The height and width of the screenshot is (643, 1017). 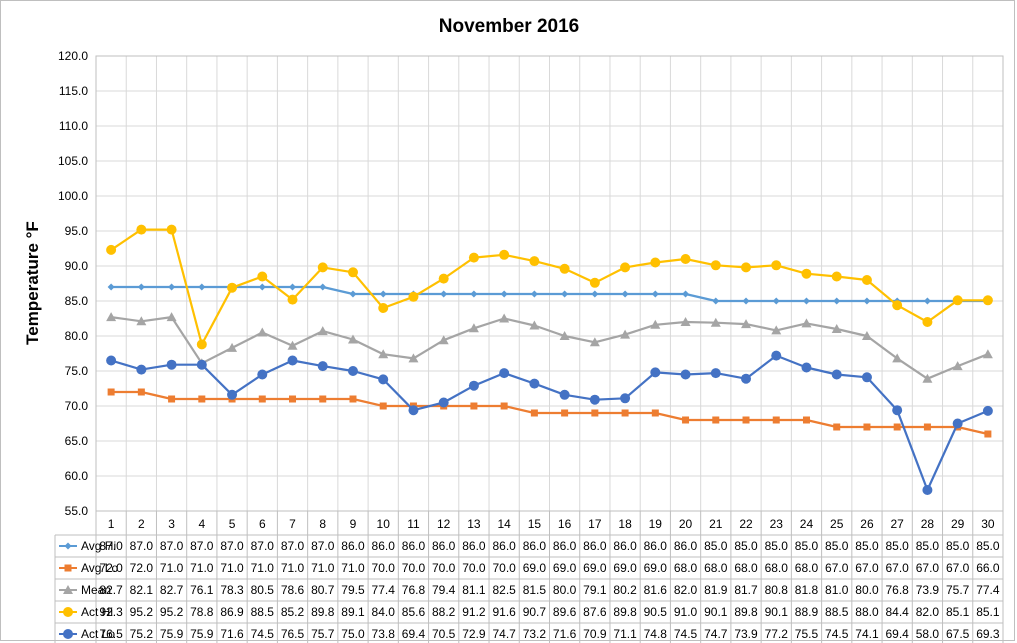 I want to click on x-tick-label: 20, so click(x=686, y=524).